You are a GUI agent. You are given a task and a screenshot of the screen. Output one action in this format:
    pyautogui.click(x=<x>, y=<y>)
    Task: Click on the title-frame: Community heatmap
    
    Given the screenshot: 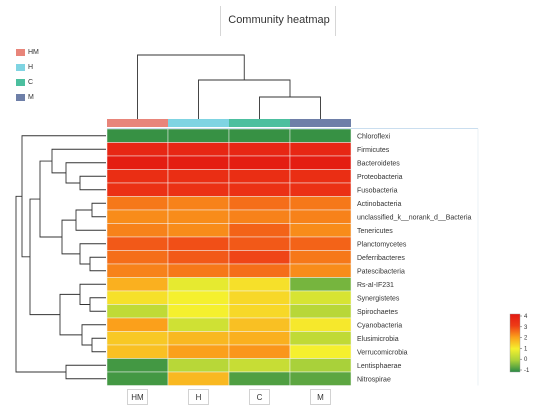 What is the action you would take?
    pyautogui.click(x=278, y=21)
    